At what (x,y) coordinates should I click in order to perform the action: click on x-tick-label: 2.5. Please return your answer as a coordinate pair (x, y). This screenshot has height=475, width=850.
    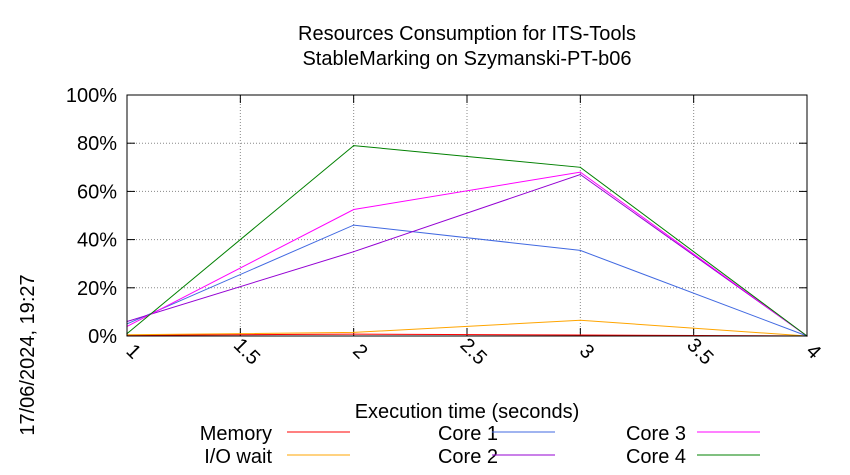
    Looking at the image, I should click on (473, 351).